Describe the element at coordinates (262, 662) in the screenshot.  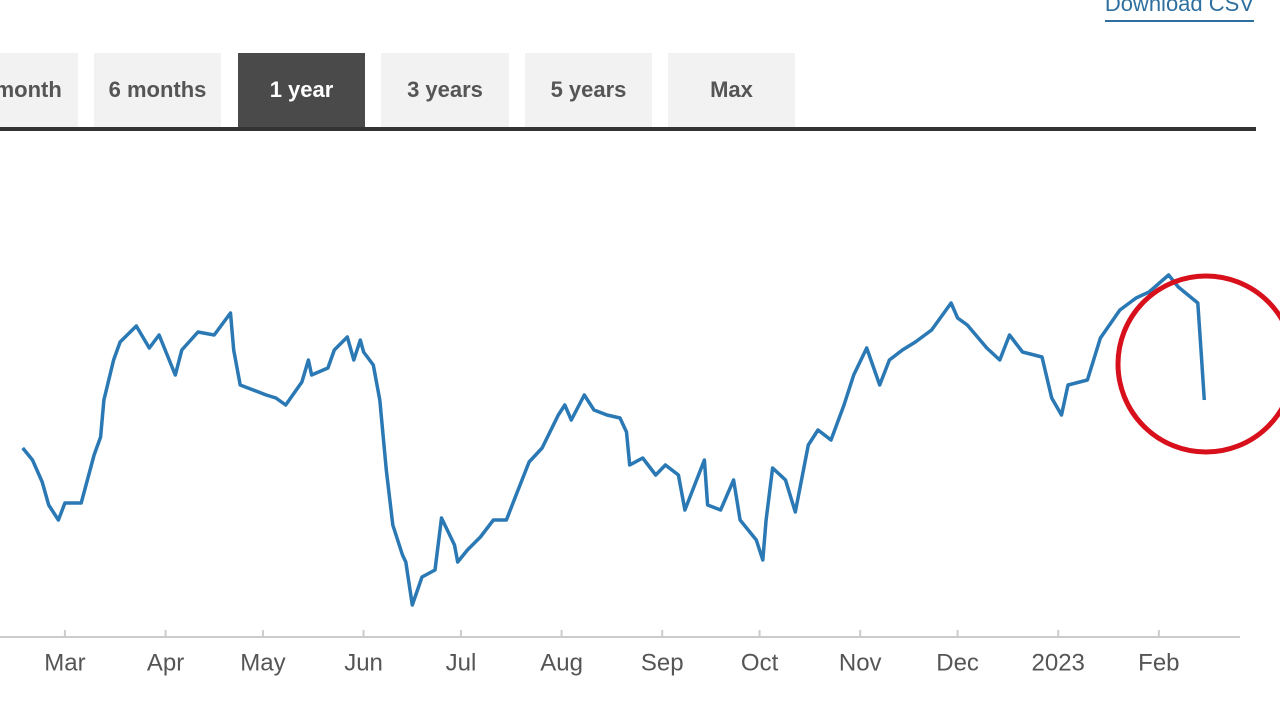
I see `x-tick-label: May` at that location.